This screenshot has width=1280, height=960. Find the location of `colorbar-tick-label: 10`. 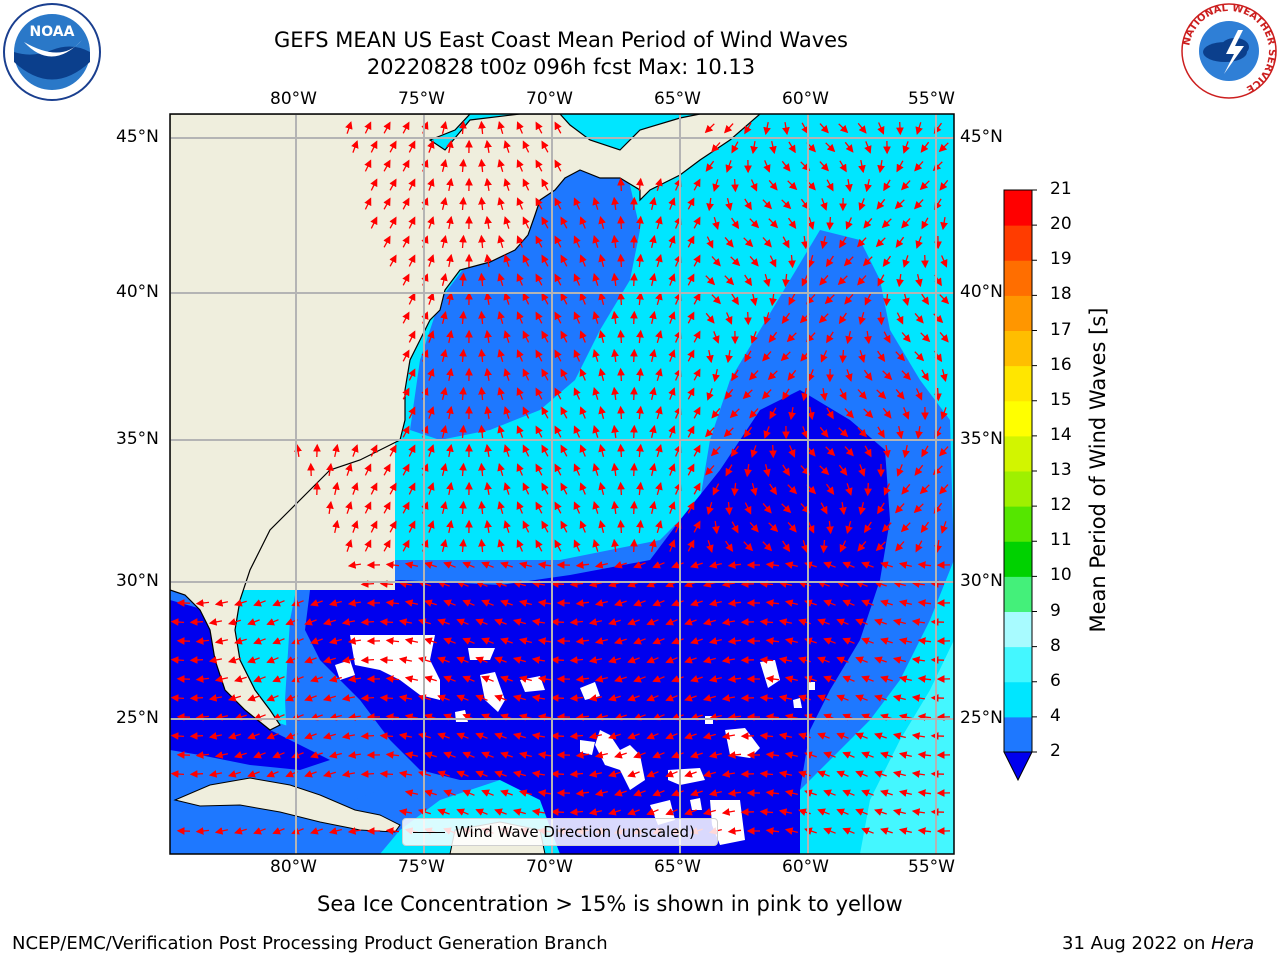

colorbar-tick-label: 10 is located at coordinates (1061, 575).